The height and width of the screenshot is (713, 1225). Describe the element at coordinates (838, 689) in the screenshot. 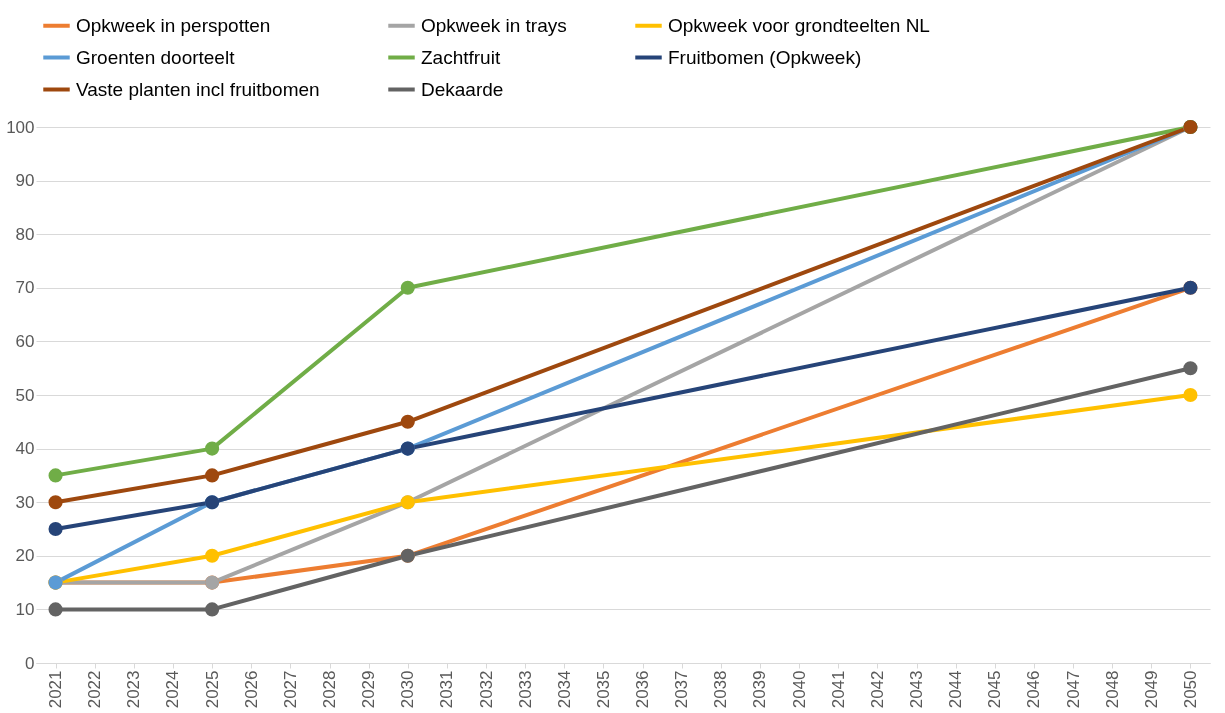

I see `x-tick-label: 2041` at that location.